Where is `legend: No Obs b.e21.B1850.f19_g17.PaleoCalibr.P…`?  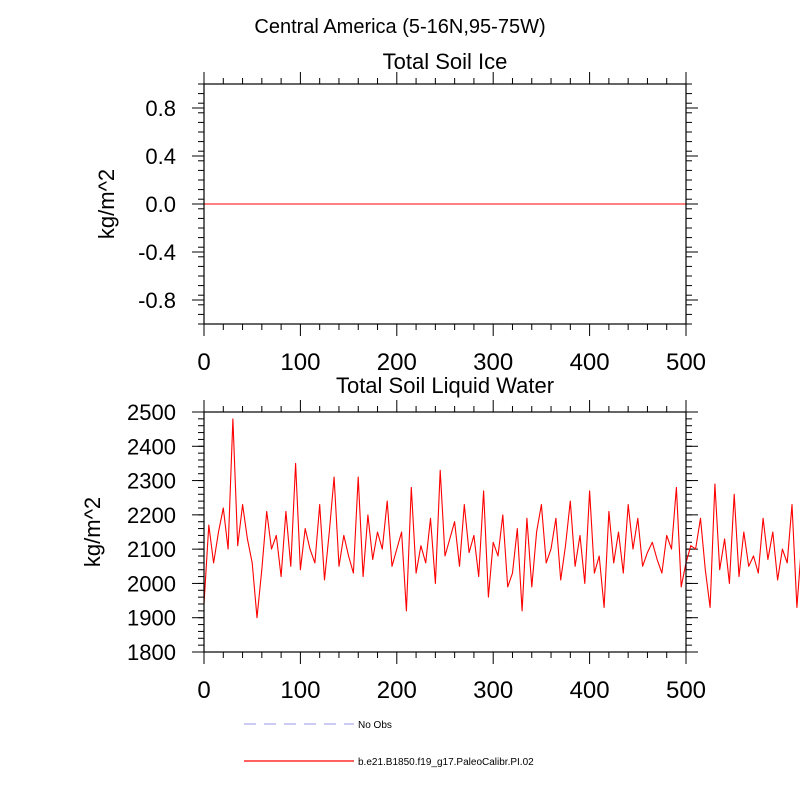
legend: No Obs b.e21.B1850.f19_g17.PaleoCalibr.P… is located at coordinates (389, 744).